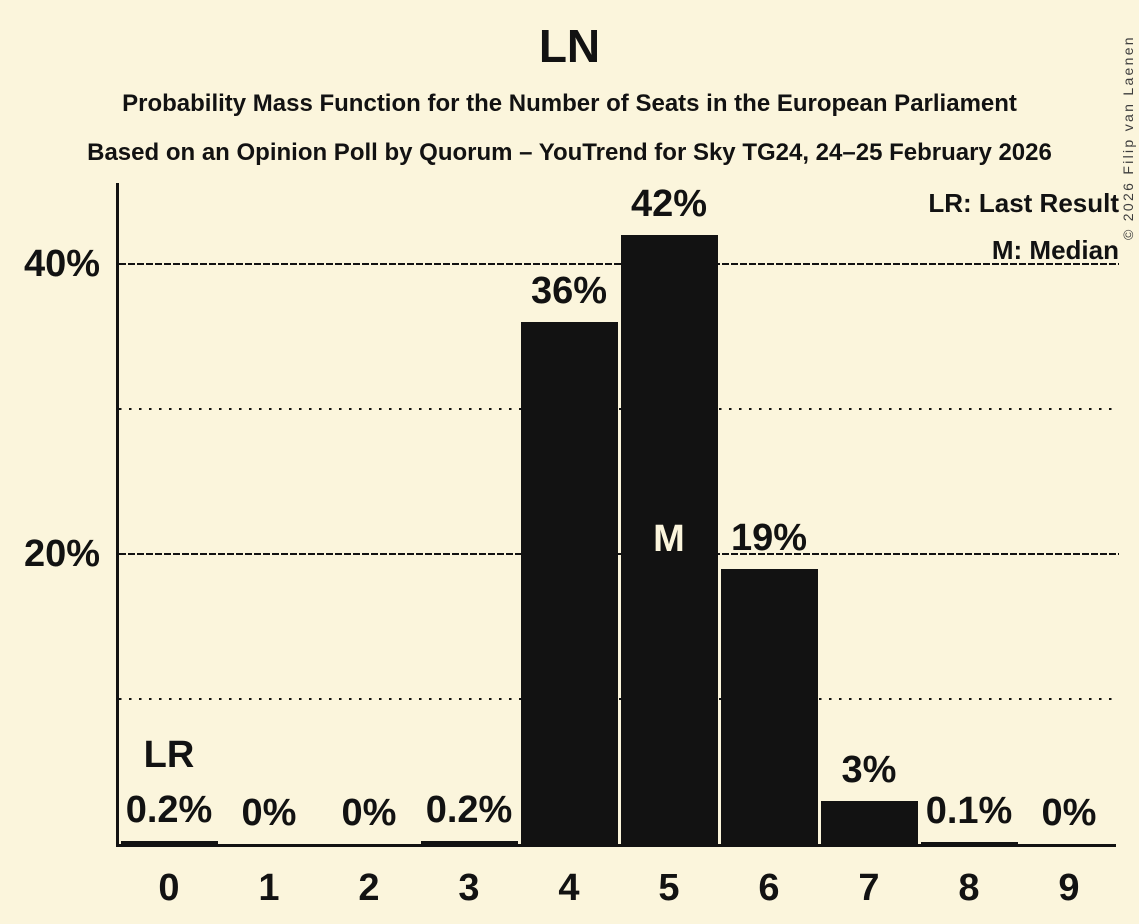 This screenshot has height=924, width=1139. I want to click on bar-value-label-3: 0.2%, so click(469, 810).